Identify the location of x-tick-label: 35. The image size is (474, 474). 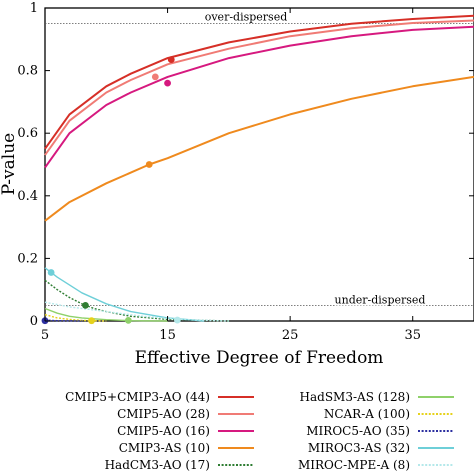
(412, 335).